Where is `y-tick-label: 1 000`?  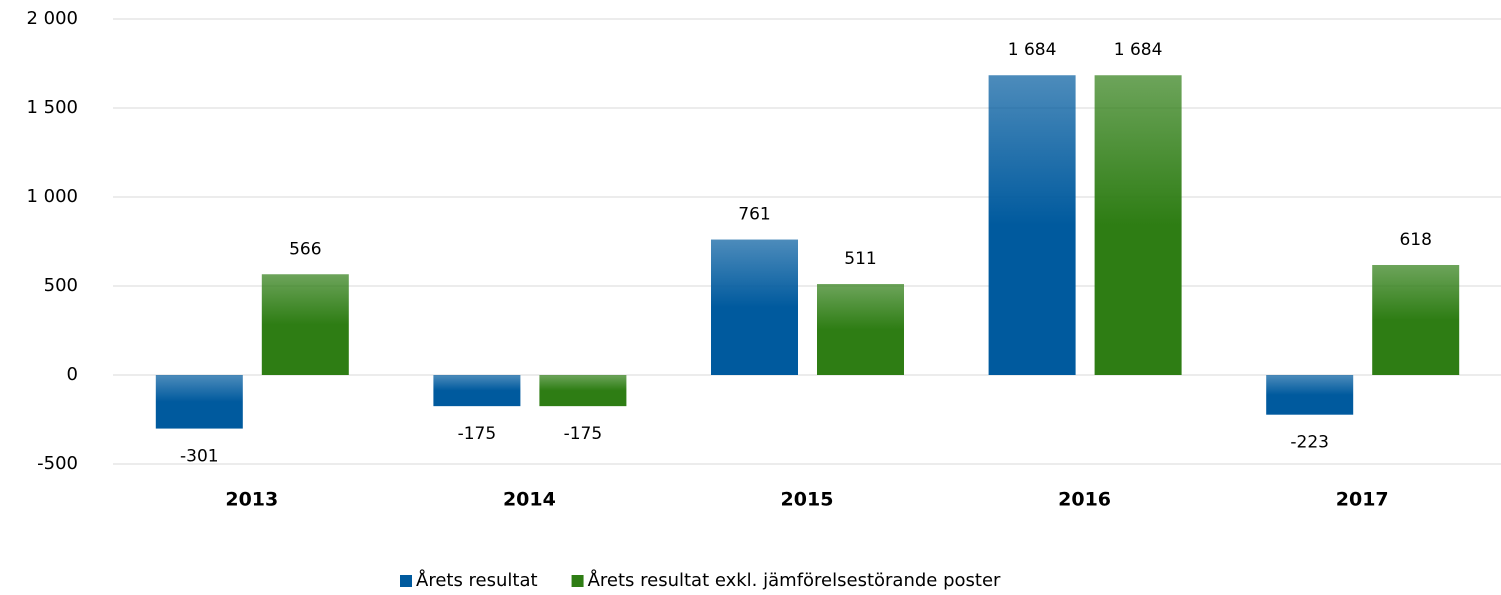 y-tick-label: 1 000 is located at coordinates (52, 196).